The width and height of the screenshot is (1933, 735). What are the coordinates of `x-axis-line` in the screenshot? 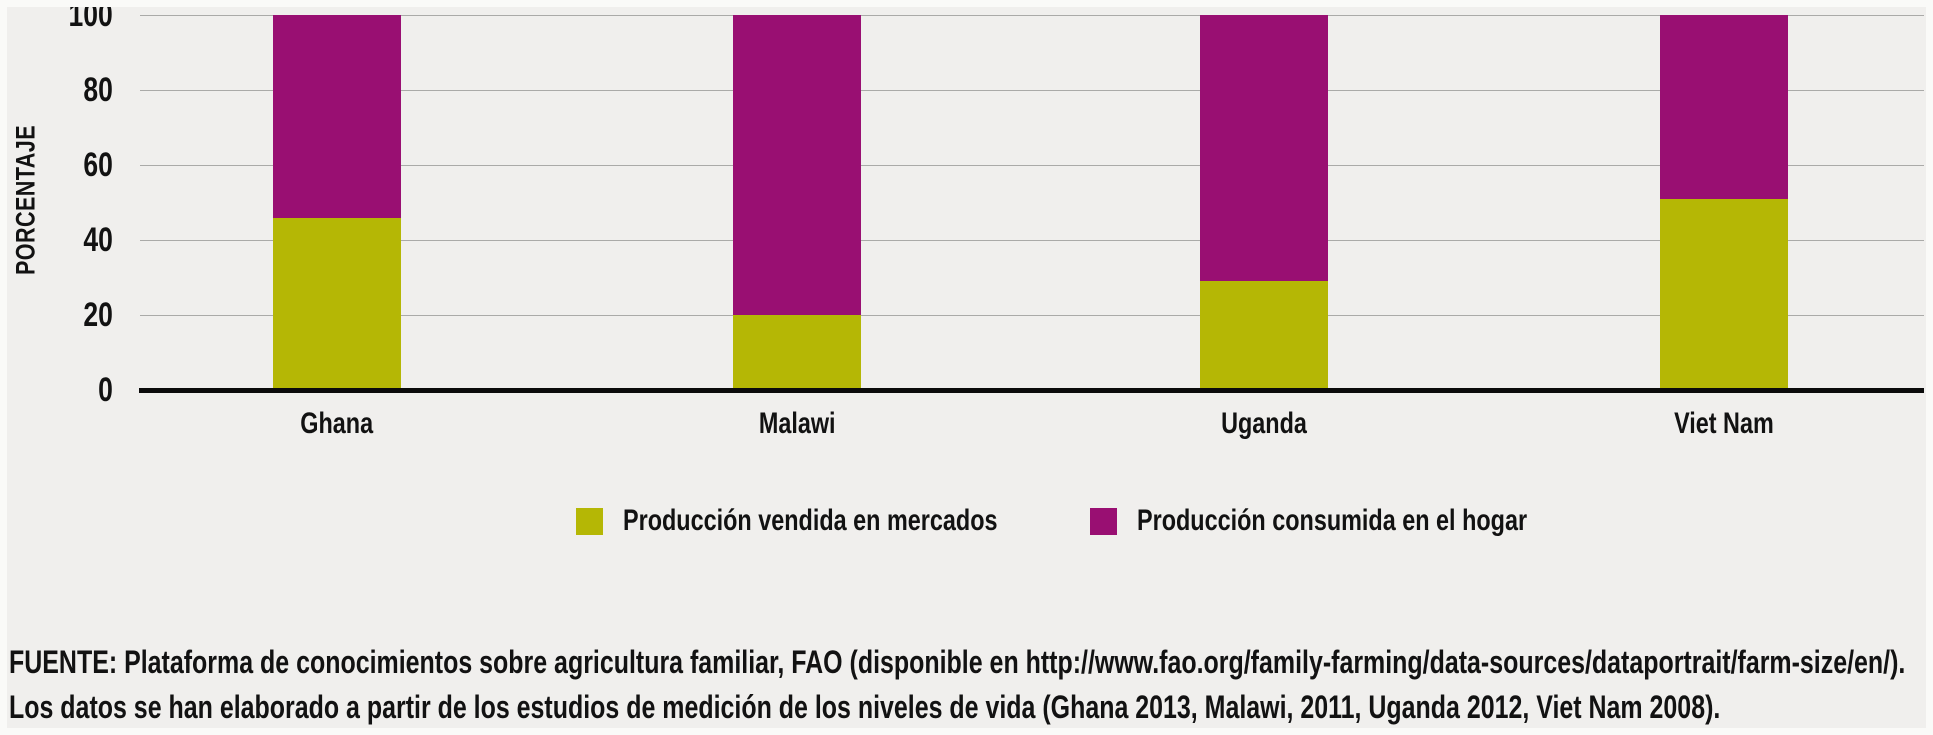 It's located at (1031, 390).